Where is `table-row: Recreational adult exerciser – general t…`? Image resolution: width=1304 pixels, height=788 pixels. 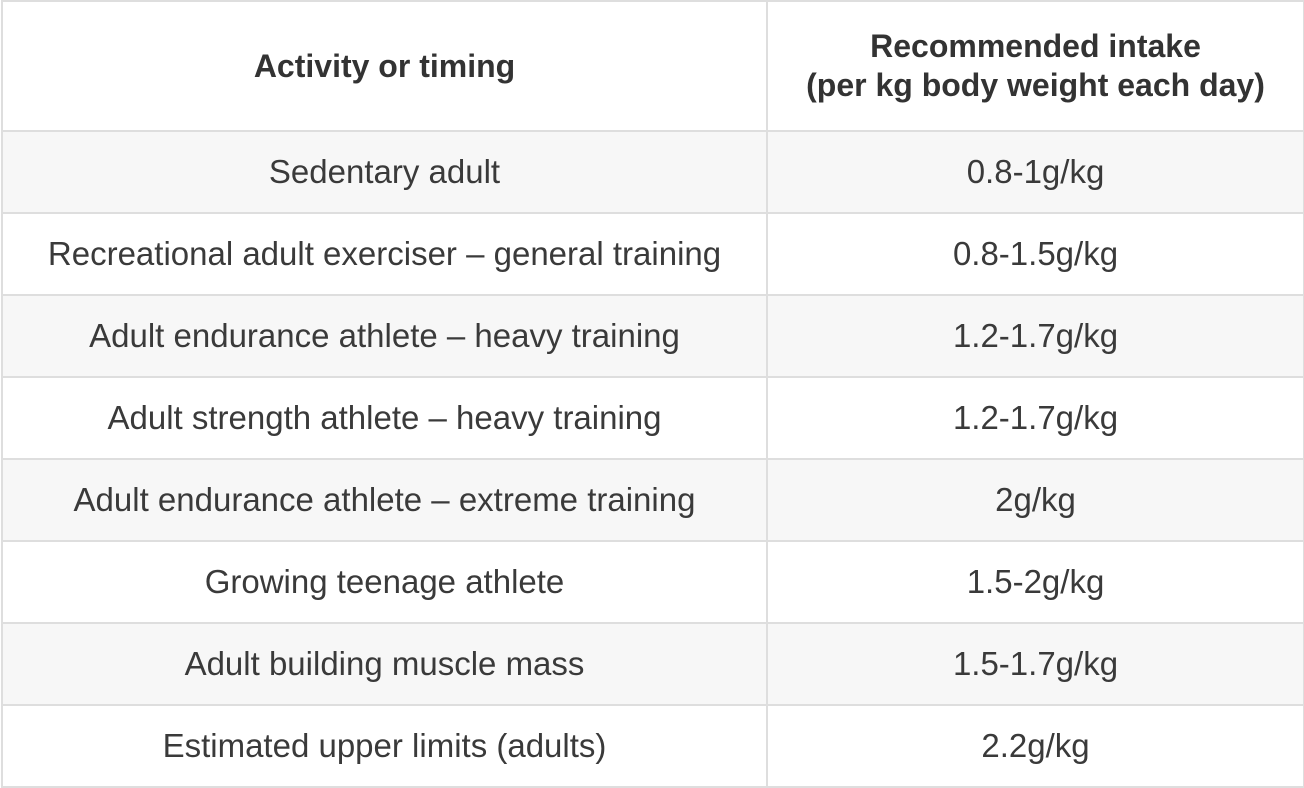
table-row: Recreational adult exerciser – general t… is located at coordinates (652, 254).